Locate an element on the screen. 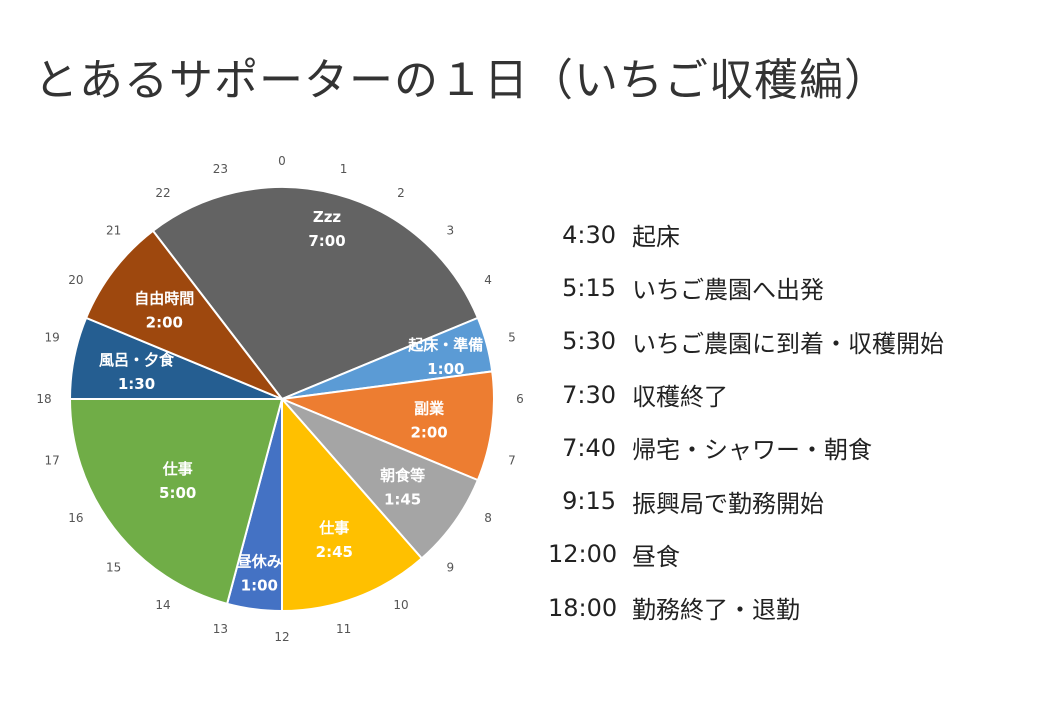  hour-tick-label: 16 is located at coordinates (75, 518).